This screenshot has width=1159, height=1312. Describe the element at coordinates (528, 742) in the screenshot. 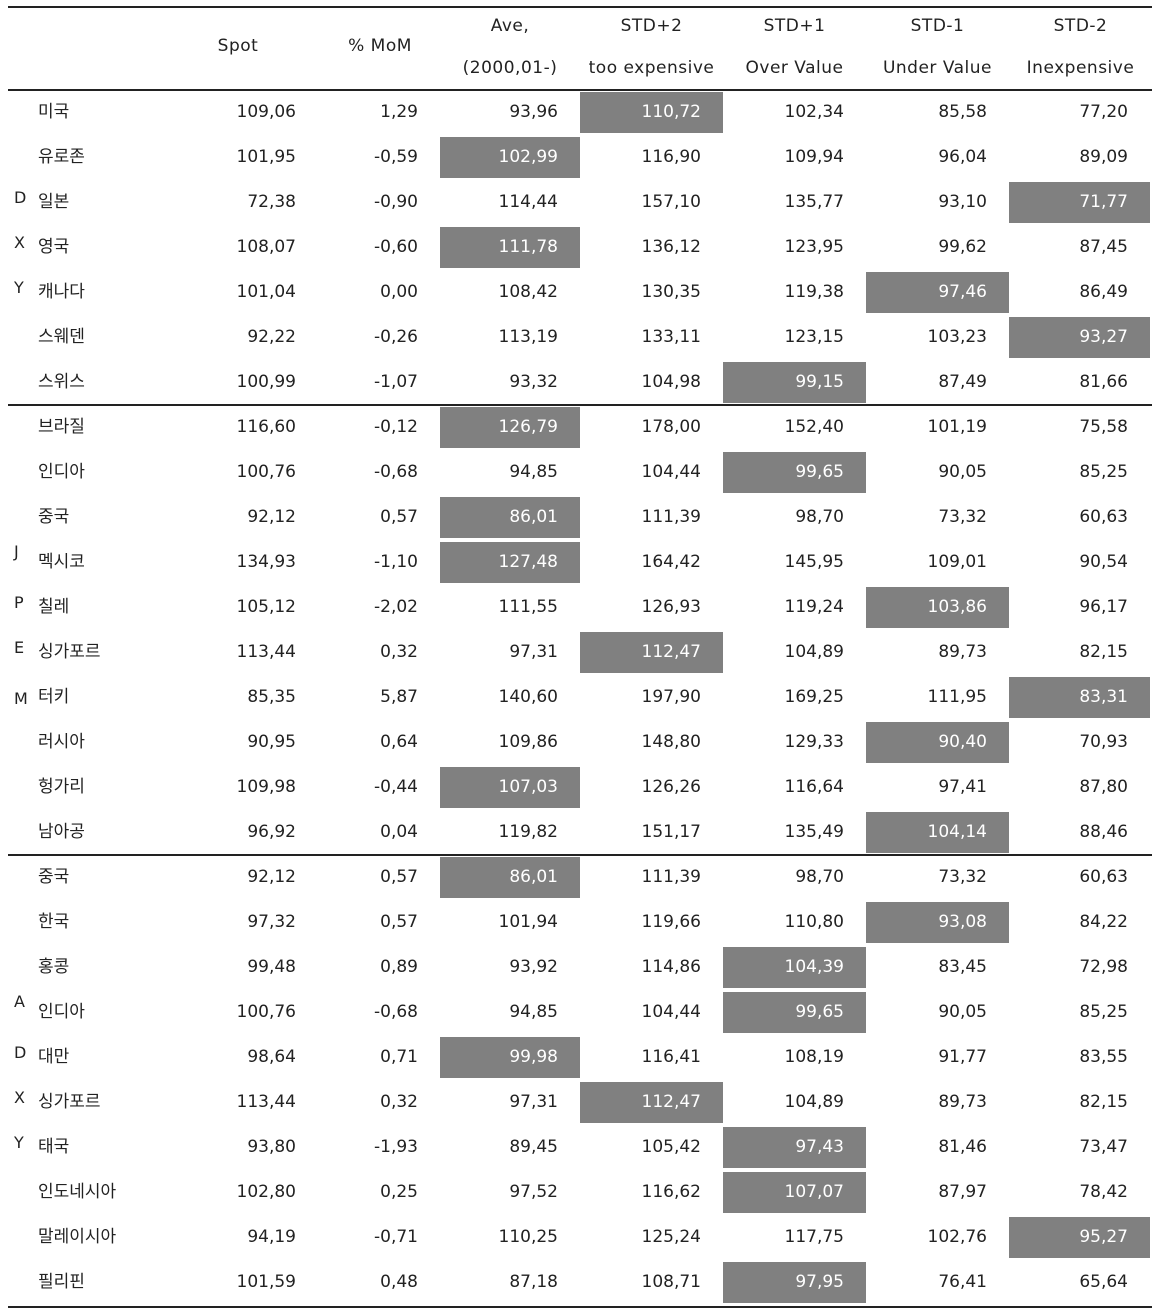

I see `cell-ave: 109,86` at that location.